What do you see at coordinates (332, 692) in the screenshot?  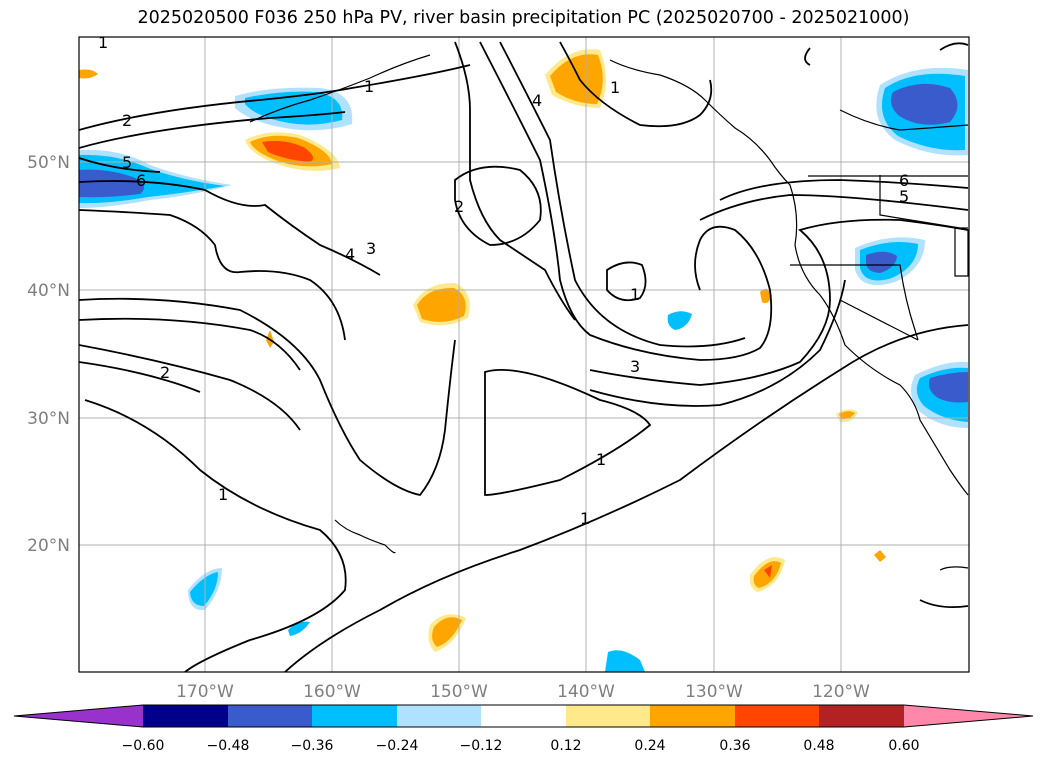 I see `lon-tick-label: 160°W` at bounding box center [332, 692].